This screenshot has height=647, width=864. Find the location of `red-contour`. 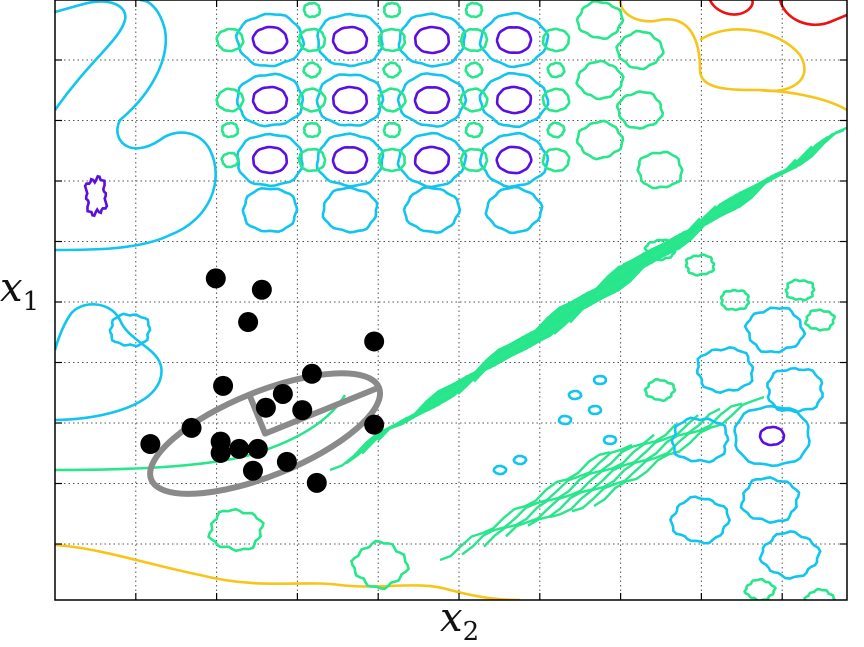

red-contour is located at coordinates (777, 13).